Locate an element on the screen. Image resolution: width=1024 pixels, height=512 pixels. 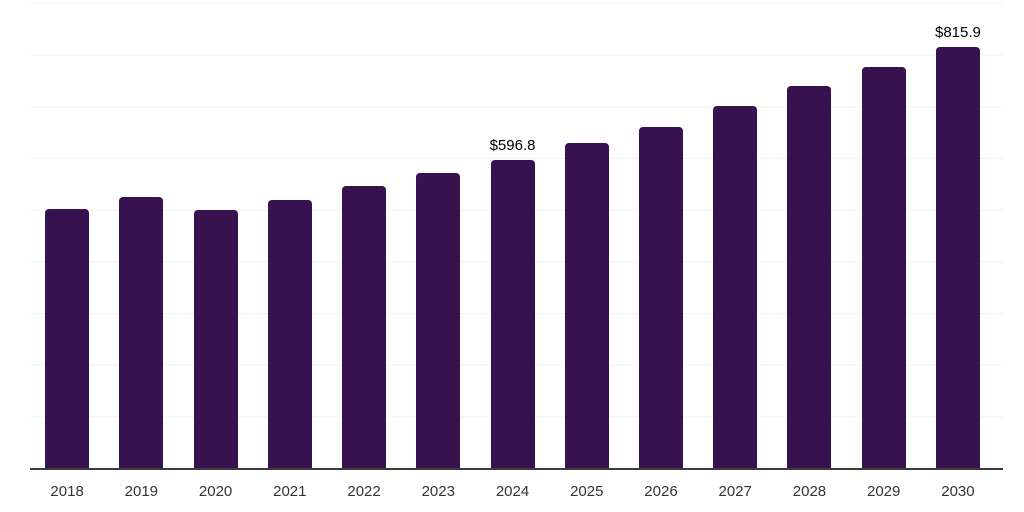
bar-slot: $596.8 is located at coordinates (512, 235).